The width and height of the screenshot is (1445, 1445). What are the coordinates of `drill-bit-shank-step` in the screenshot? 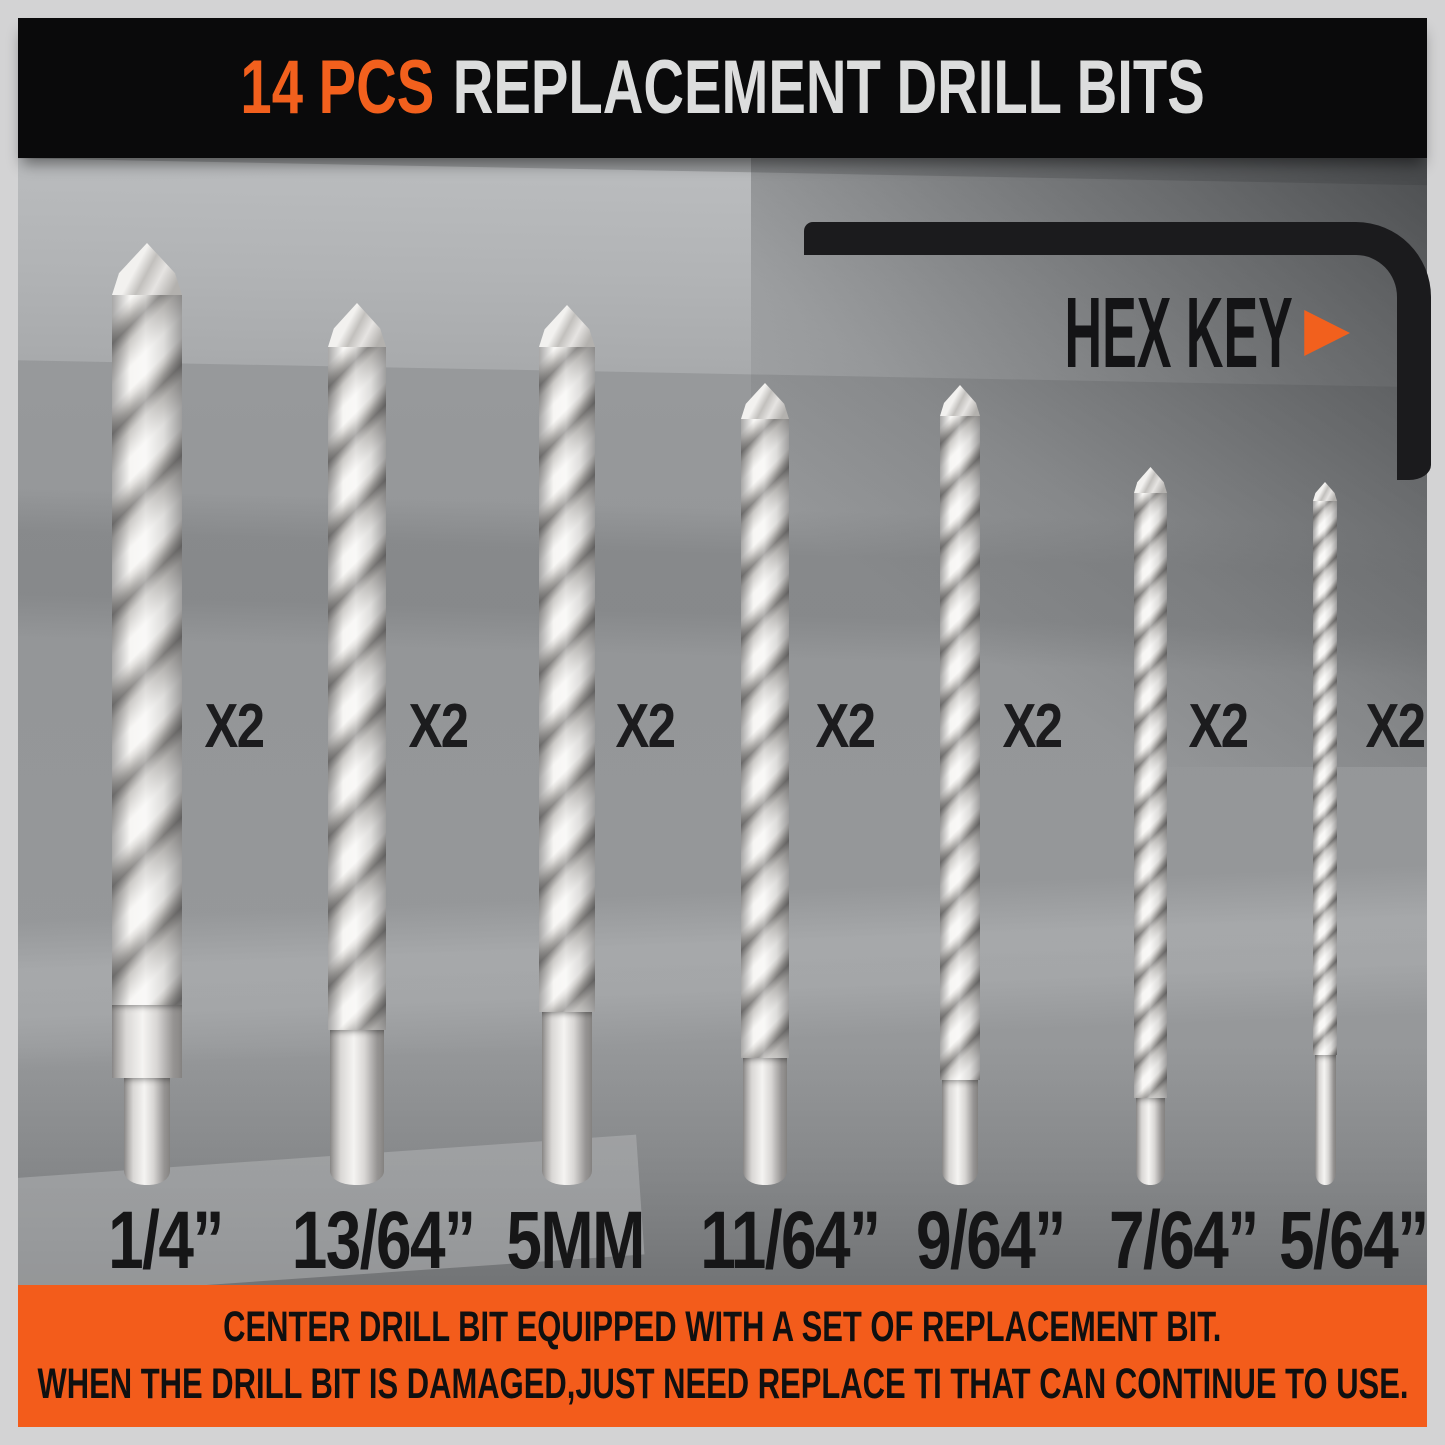 It's located at (147, 1131).